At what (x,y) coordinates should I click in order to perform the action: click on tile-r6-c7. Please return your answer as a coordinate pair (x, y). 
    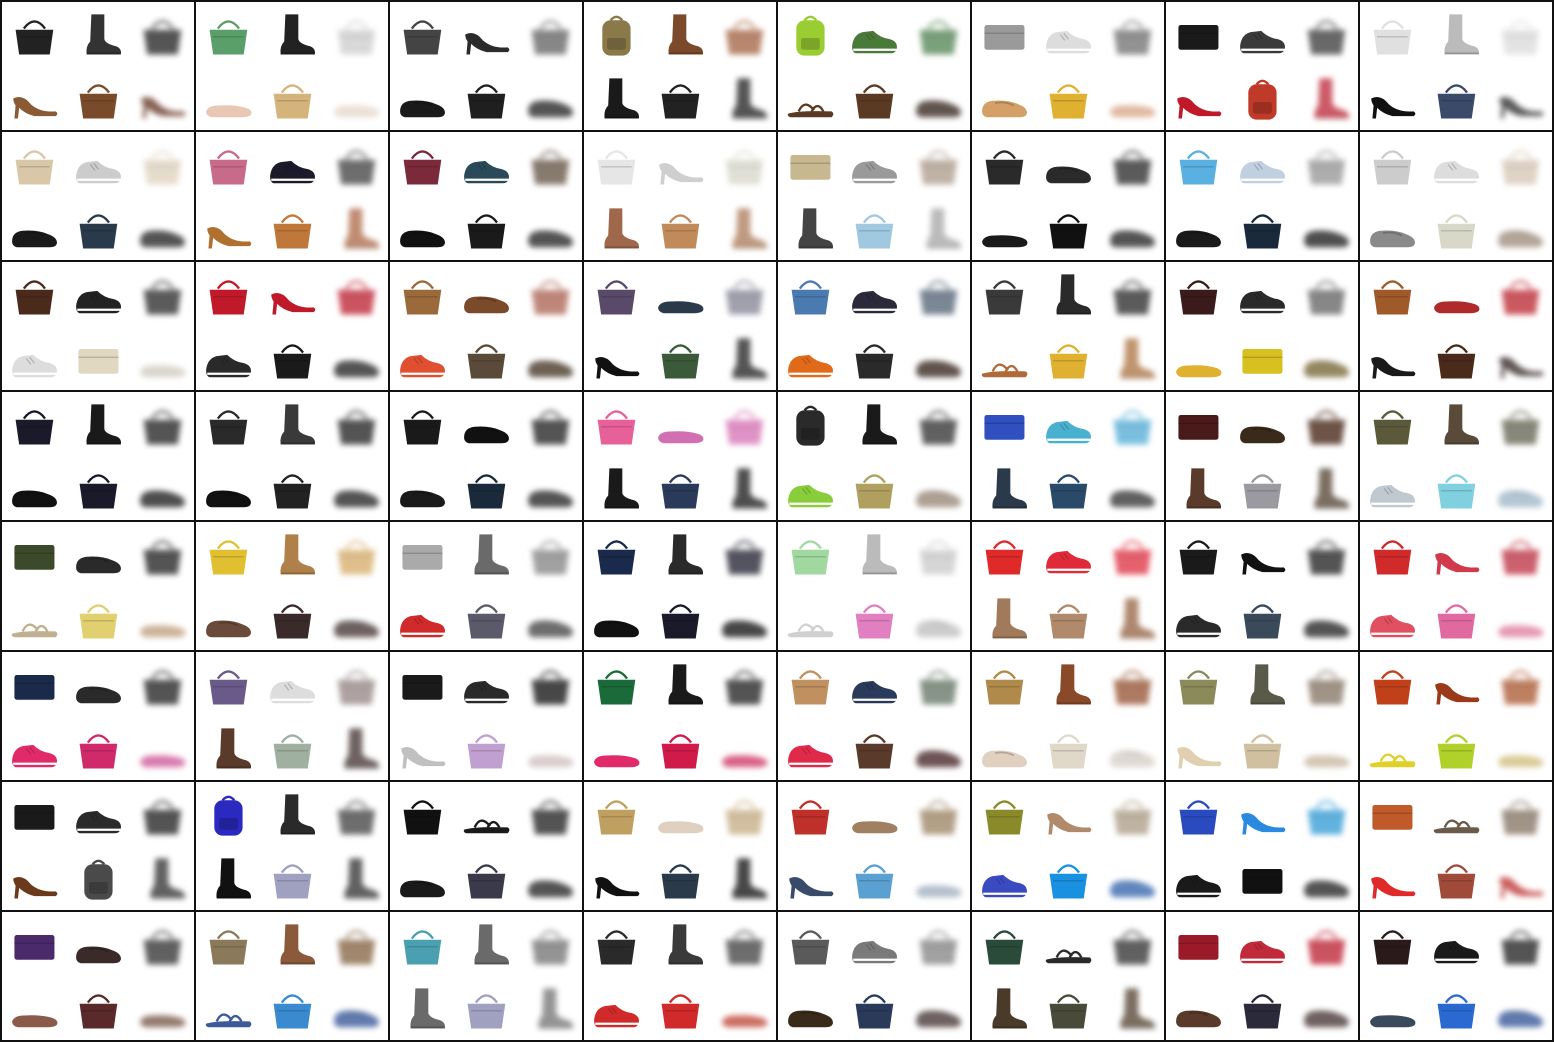
    Looking at the image, I should click on (1262, 716).